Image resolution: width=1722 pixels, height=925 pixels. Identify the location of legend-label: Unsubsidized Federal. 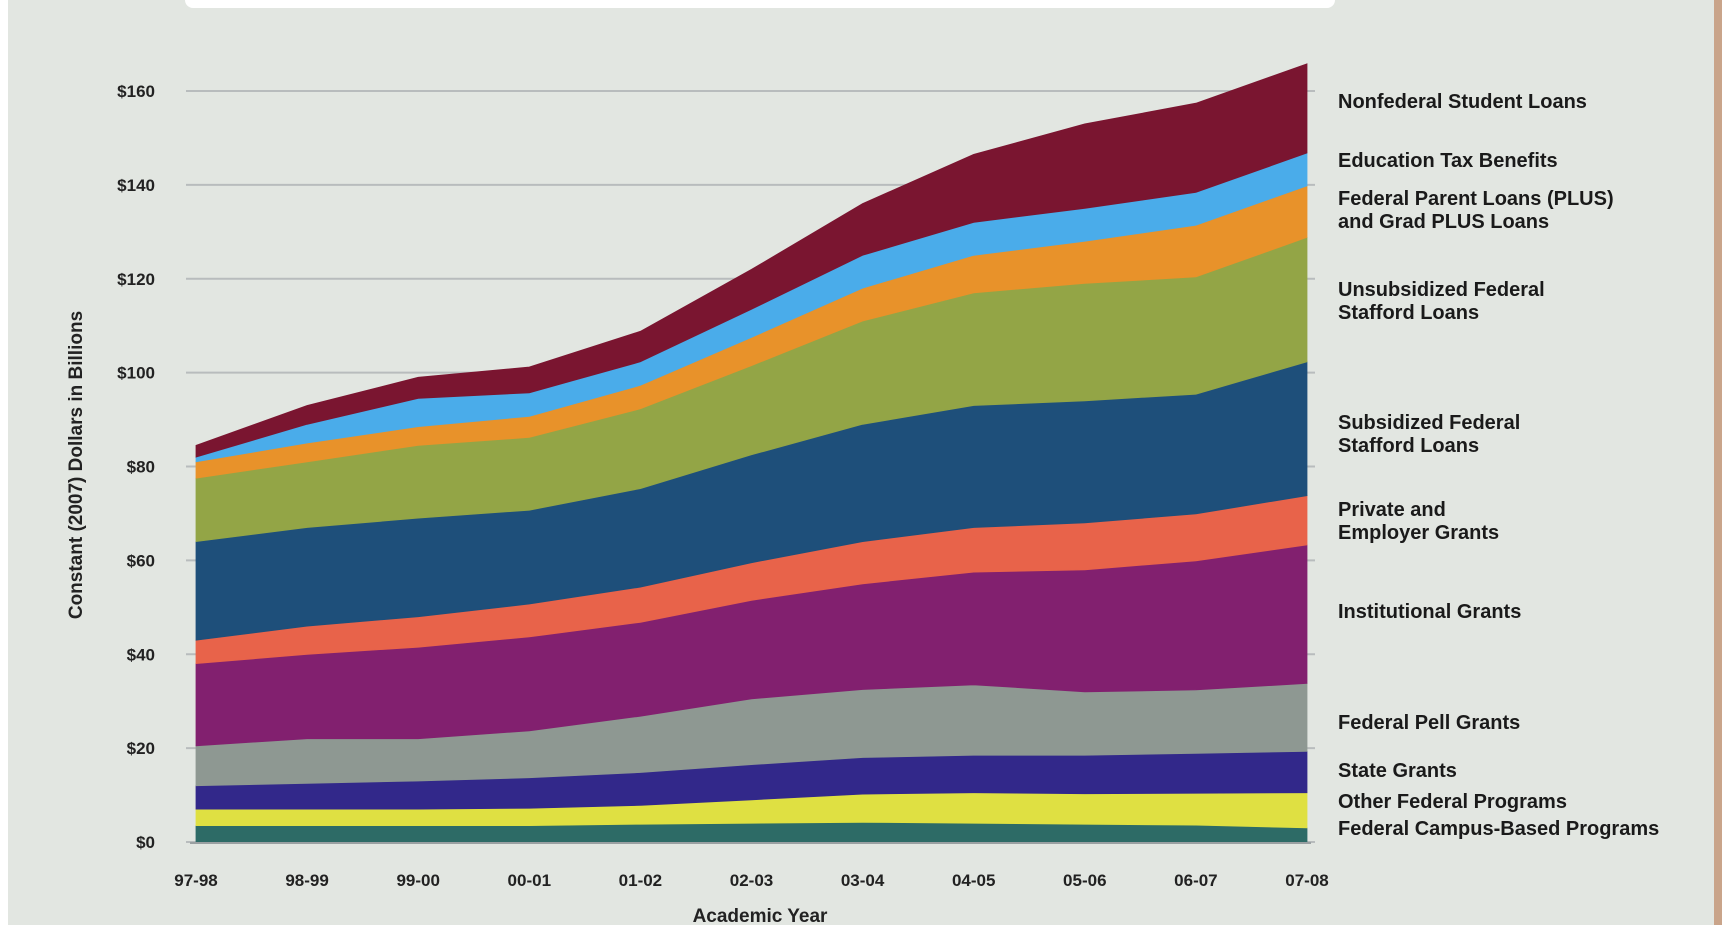
(1441, 290).